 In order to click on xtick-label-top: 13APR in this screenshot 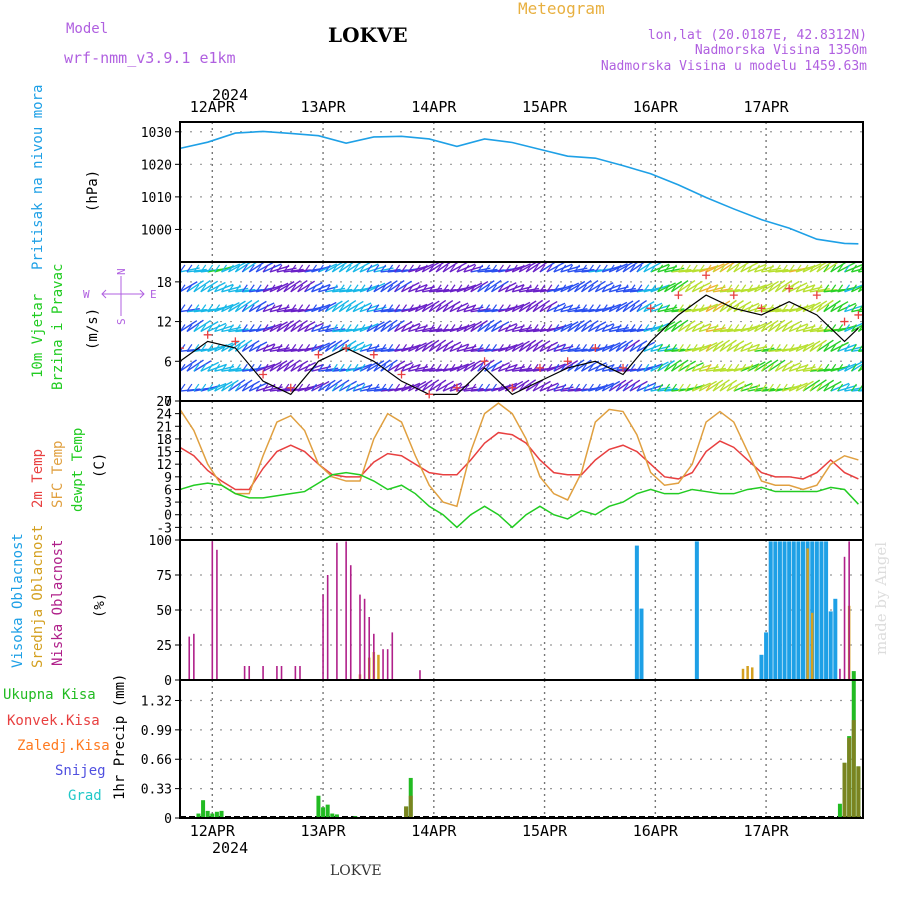, I will do `click(323, 107)`.